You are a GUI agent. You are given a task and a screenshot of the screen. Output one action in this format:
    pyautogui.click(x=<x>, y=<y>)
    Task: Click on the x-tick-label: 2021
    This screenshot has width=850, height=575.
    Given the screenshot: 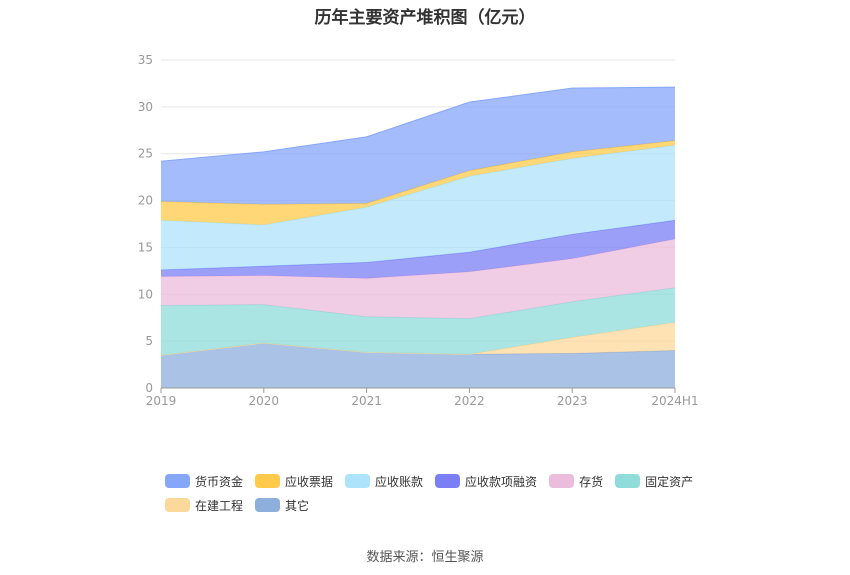 What is the action you would take?
    pyautogui.click(x=366, y=401)
    